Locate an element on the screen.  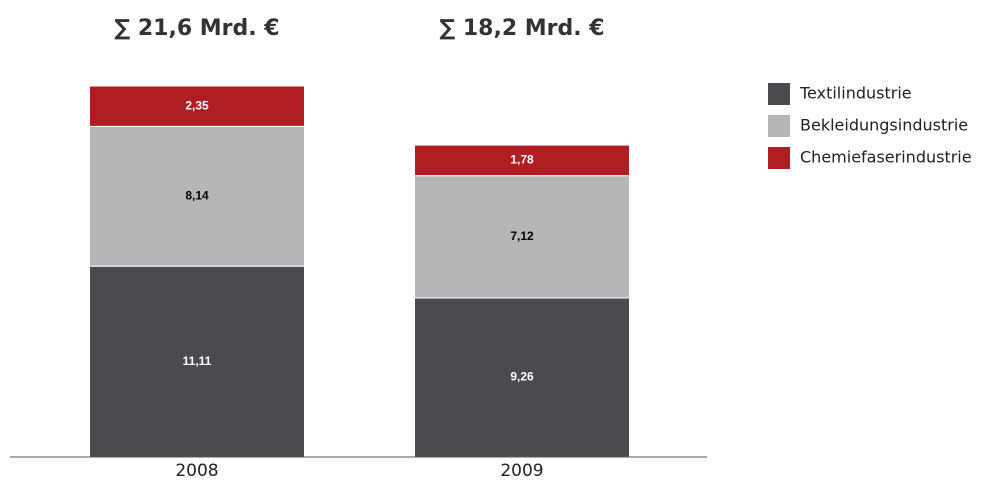
x-tick-label: 2009 is located at coordinates (521, 471).